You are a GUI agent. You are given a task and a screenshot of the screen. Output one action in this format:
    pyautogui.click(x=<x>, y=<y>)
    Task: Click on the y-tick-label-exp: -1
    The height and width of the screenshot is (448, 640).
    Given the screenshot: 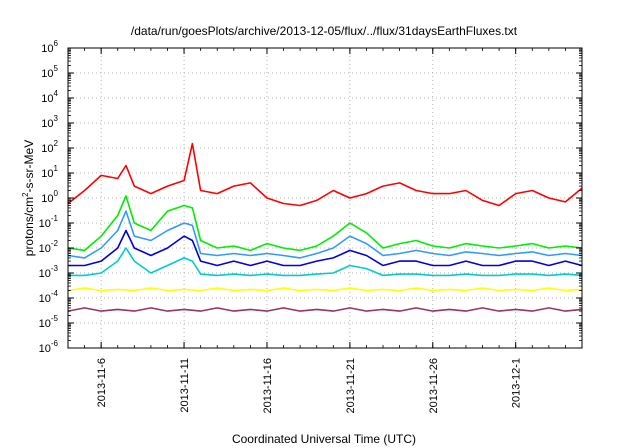 What is the action you would take?
    pyautogui.click(x=55, y=218)
    